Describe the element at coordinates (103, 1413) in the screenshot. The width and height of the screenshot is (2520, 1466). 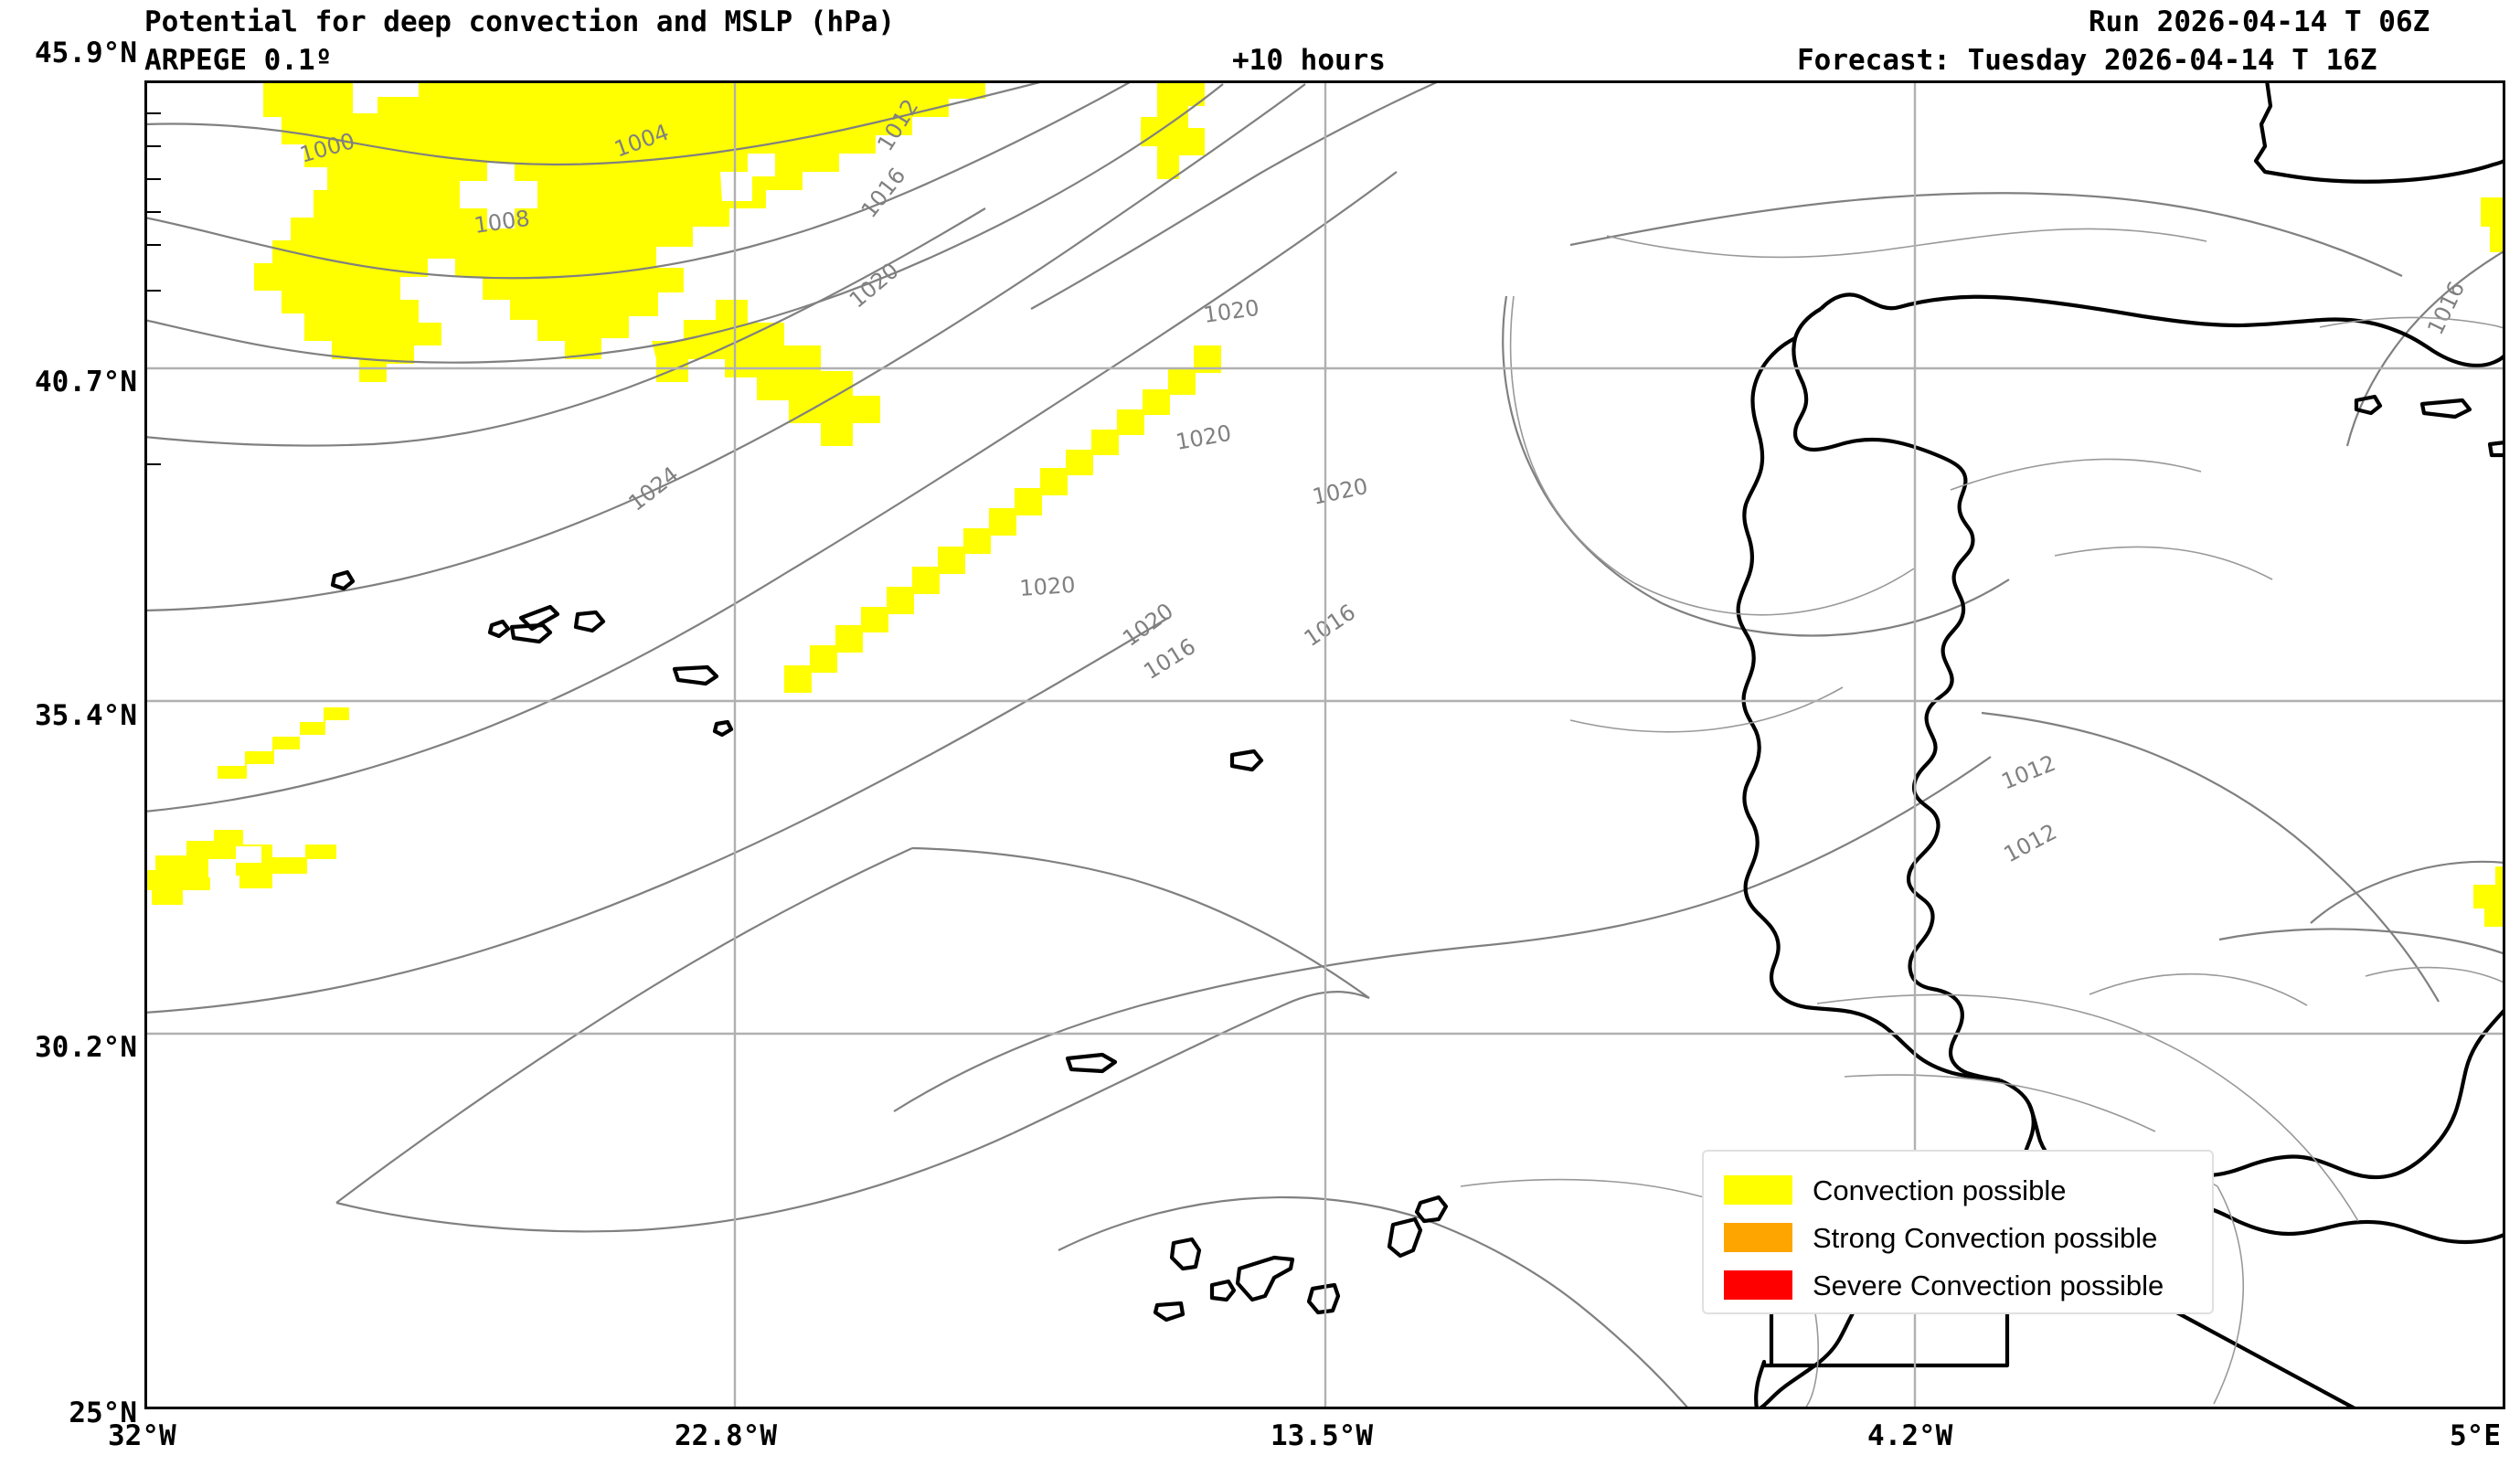
I see `y-axis-tick-label-25n: 25°N` at that location.